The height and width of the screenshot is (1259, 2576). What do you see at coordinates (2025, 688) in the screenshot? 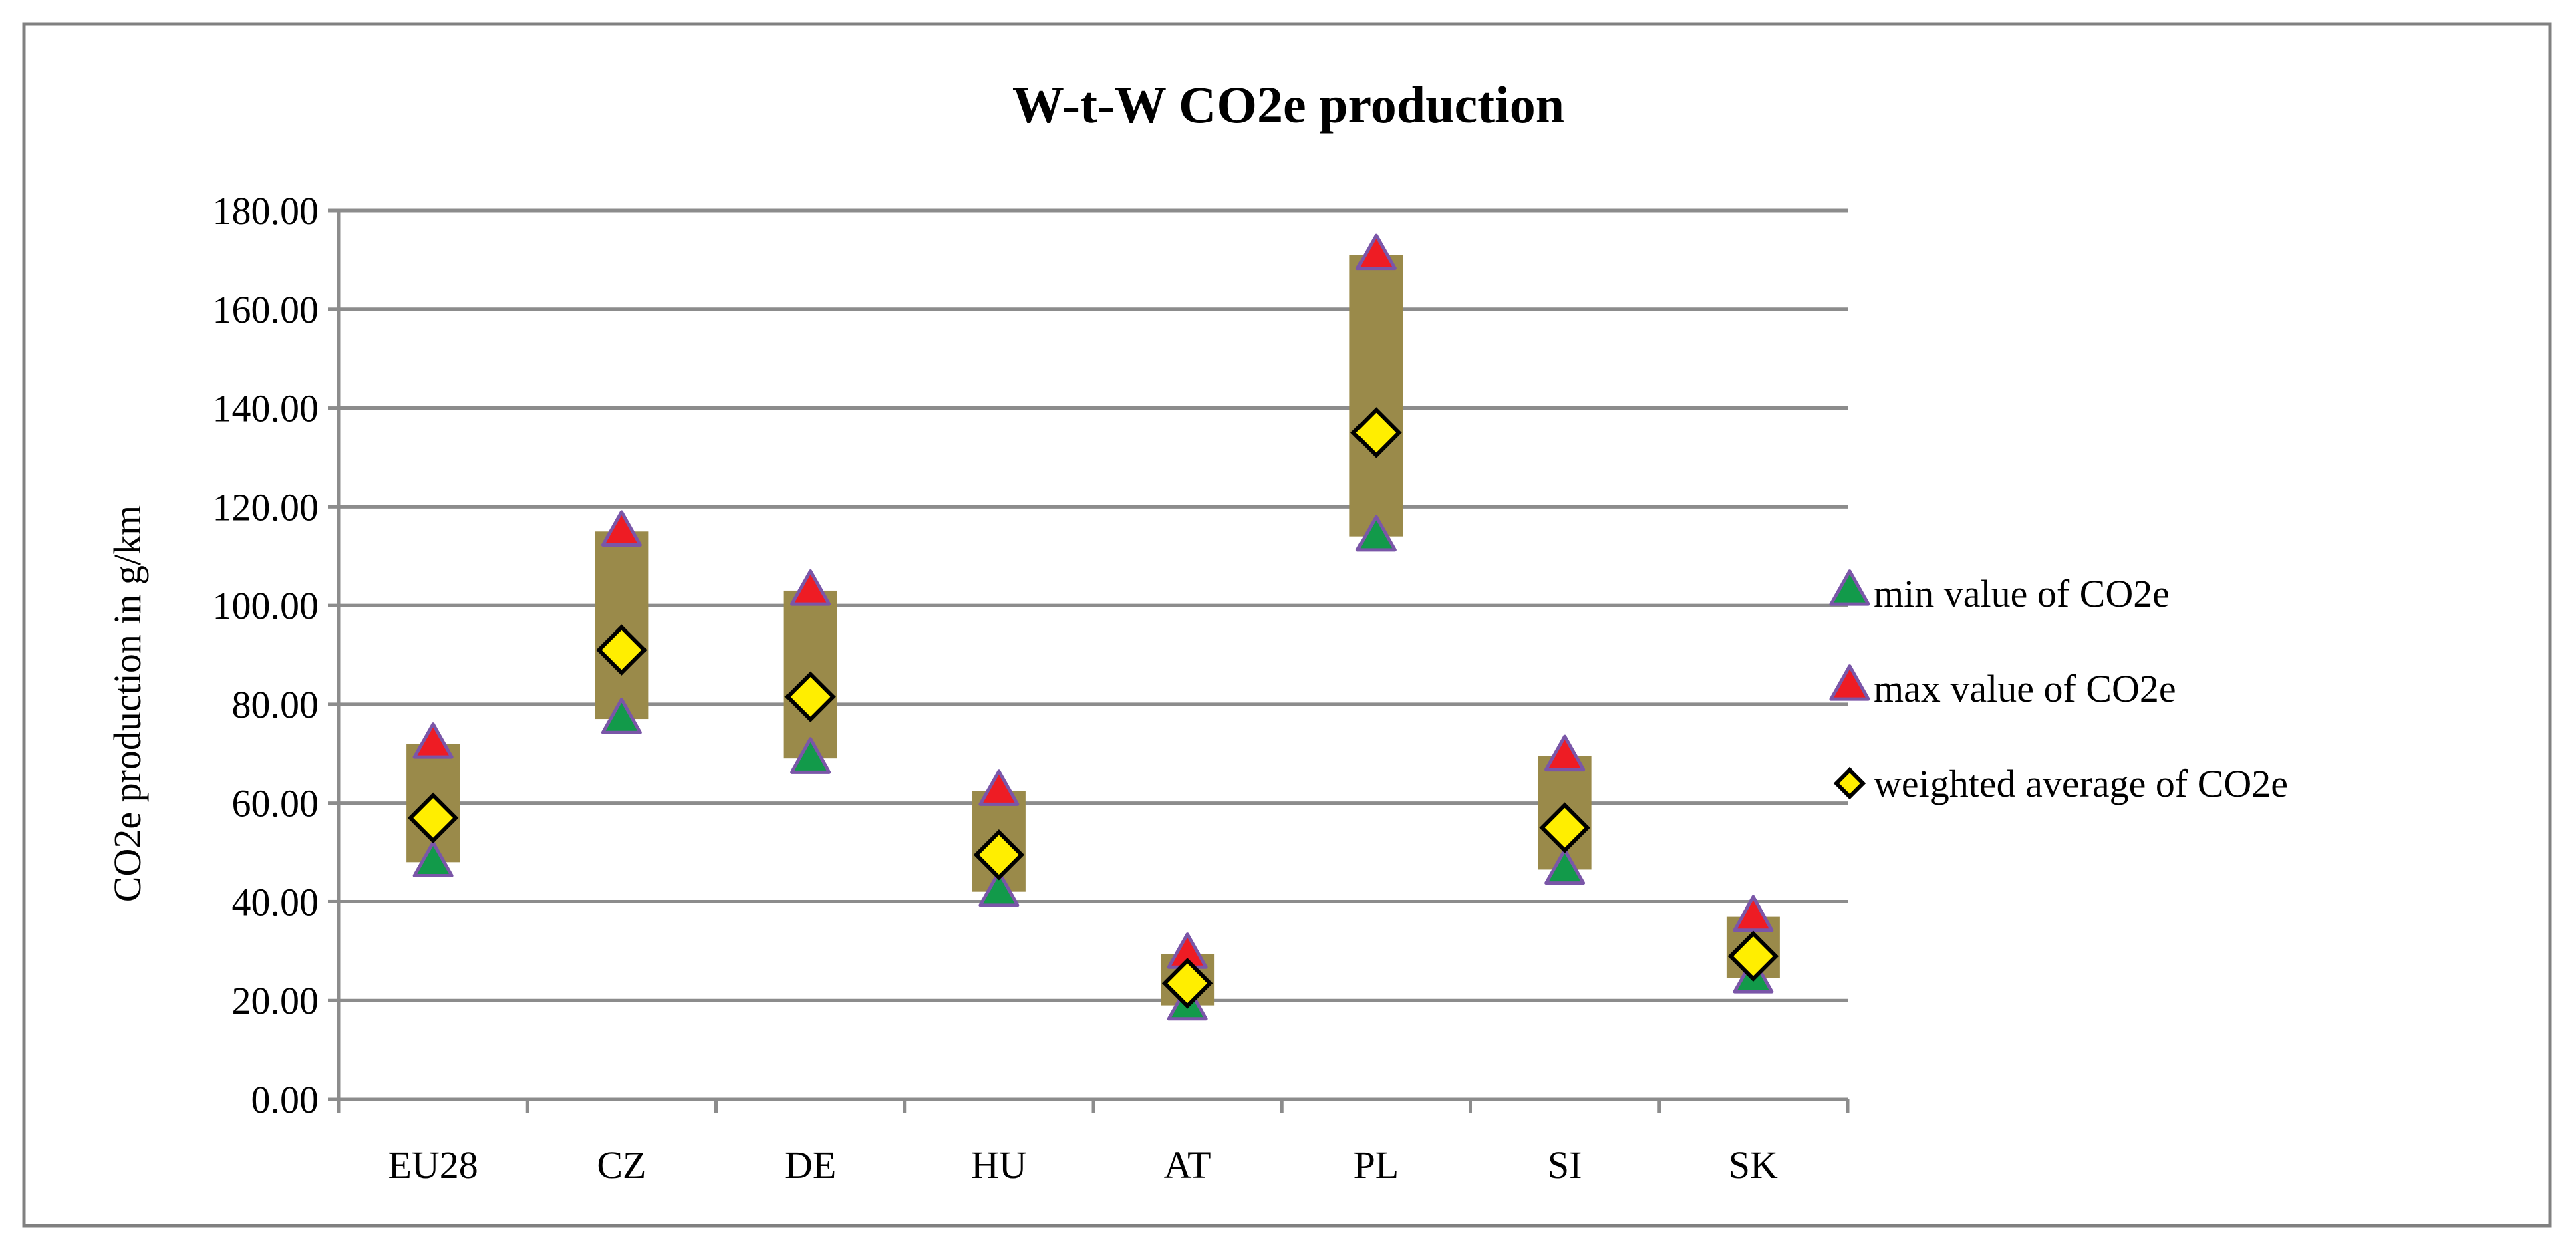
I see `legend-label: max value of CO2e` at bounding box center [2025, 688].